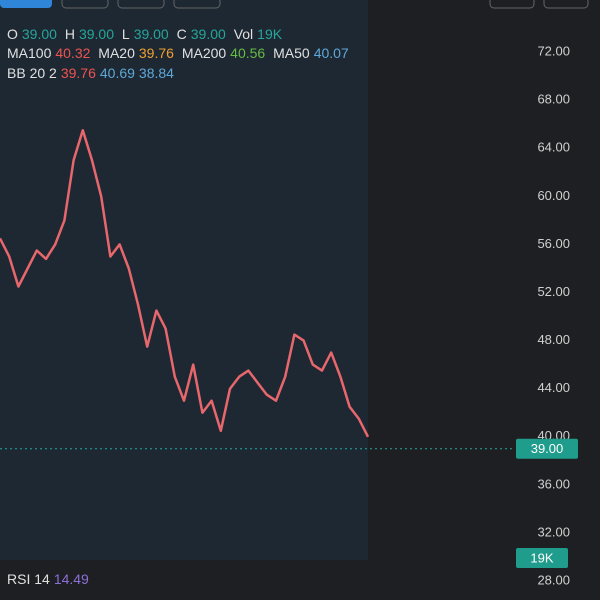 This screenshot has width=600, height=600. I want to click on y-tick-label: 68.00, so click(553, 99).